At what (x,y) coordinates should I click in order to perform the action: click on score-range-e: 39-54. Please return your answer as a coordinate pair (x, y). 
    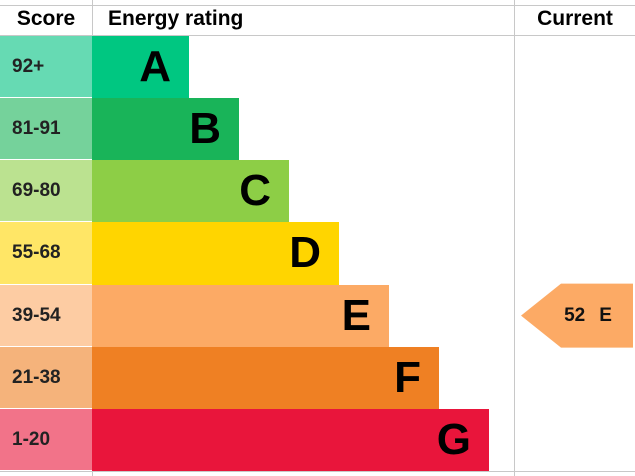
    Looking at the image, I should click on (46, 315).